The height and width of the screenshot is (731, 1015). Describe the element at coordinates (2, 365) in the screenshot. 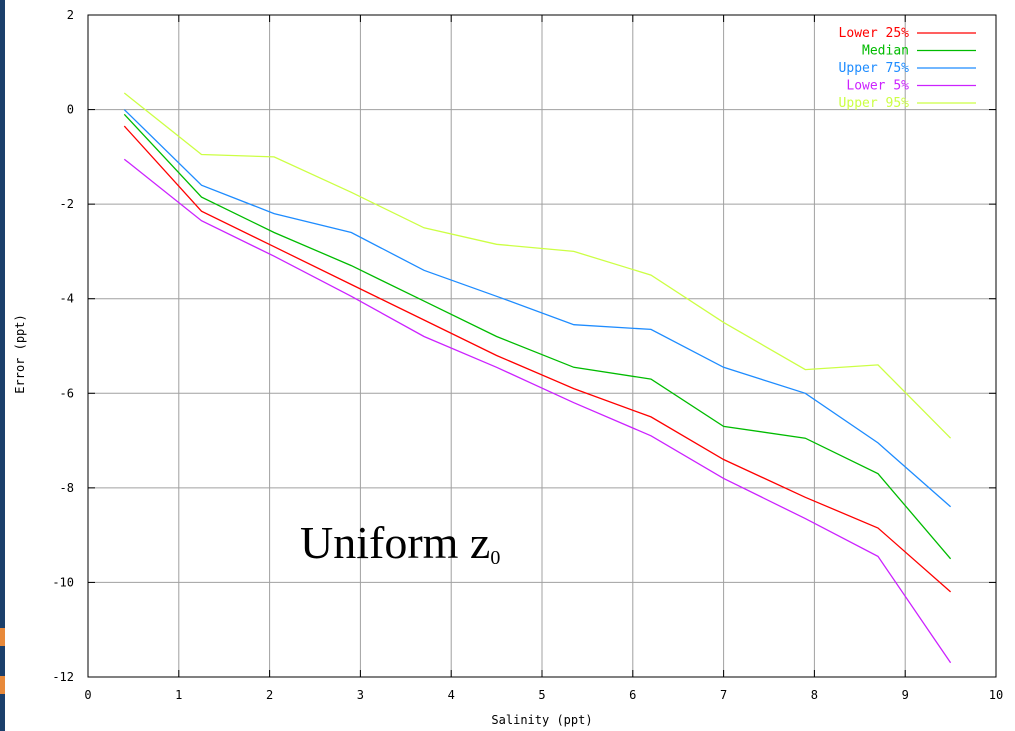

I see `left-decor-strip` at that location.